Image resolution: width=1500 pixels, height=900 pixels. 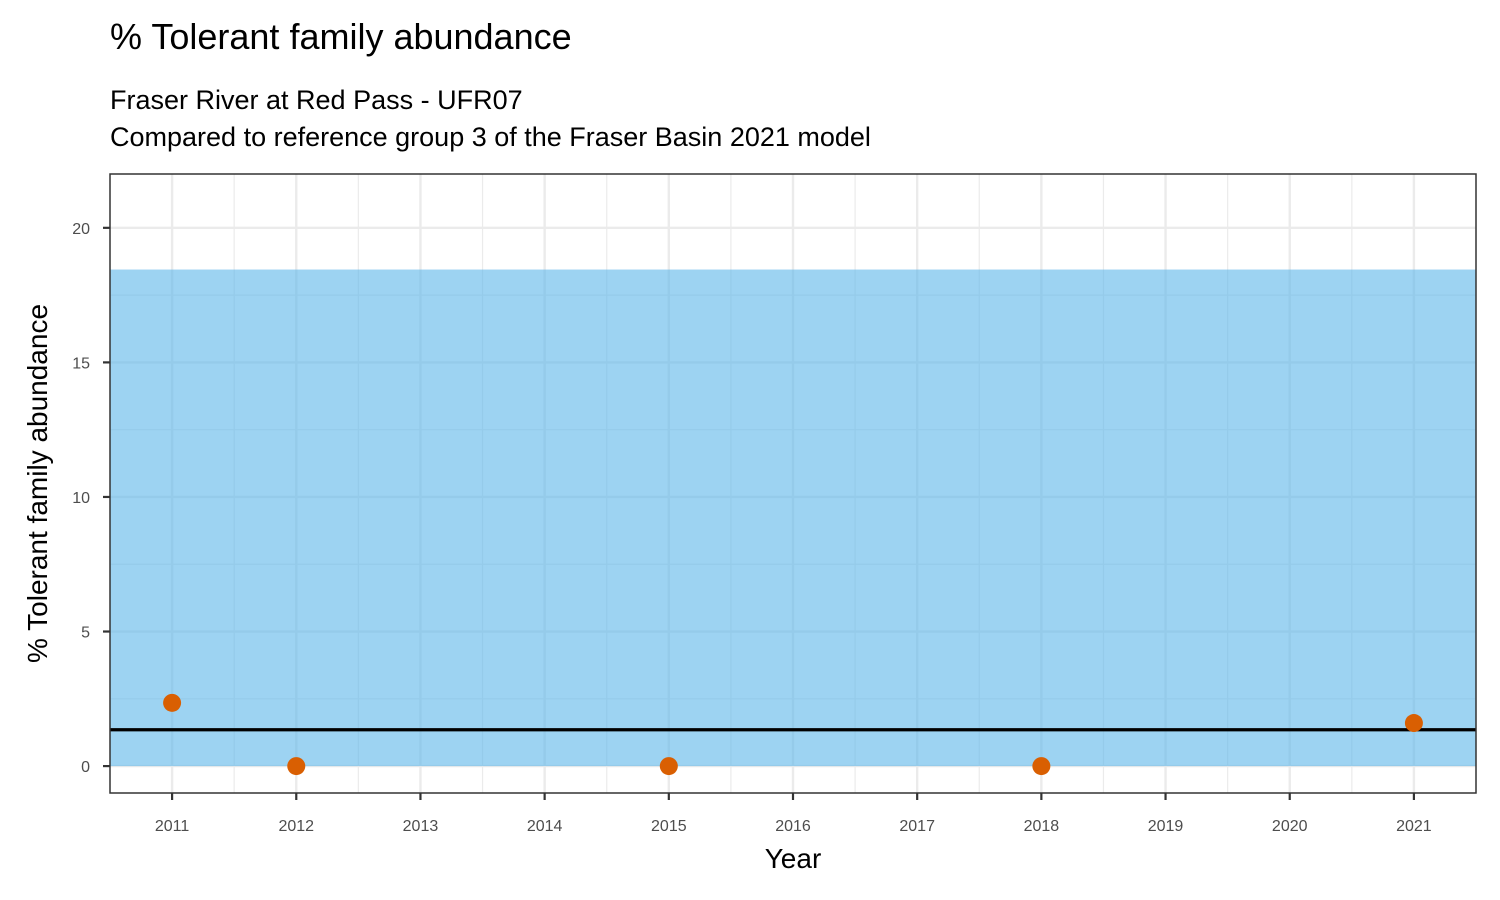 I want to click on x-tick-label: 2018, so click(x=1042, y=826).